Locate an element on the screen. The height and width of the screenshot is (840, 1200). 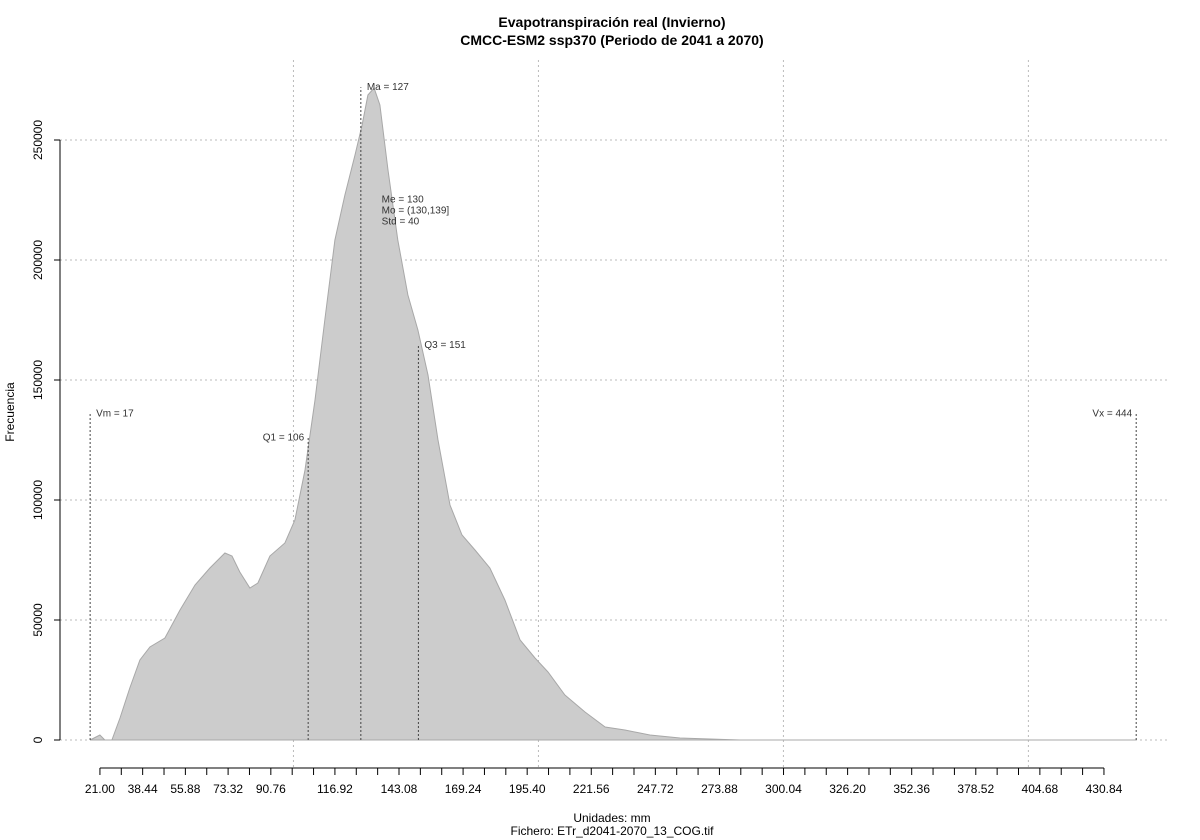
x-tick-label: 116.92 is located at coordinates (335, 789).